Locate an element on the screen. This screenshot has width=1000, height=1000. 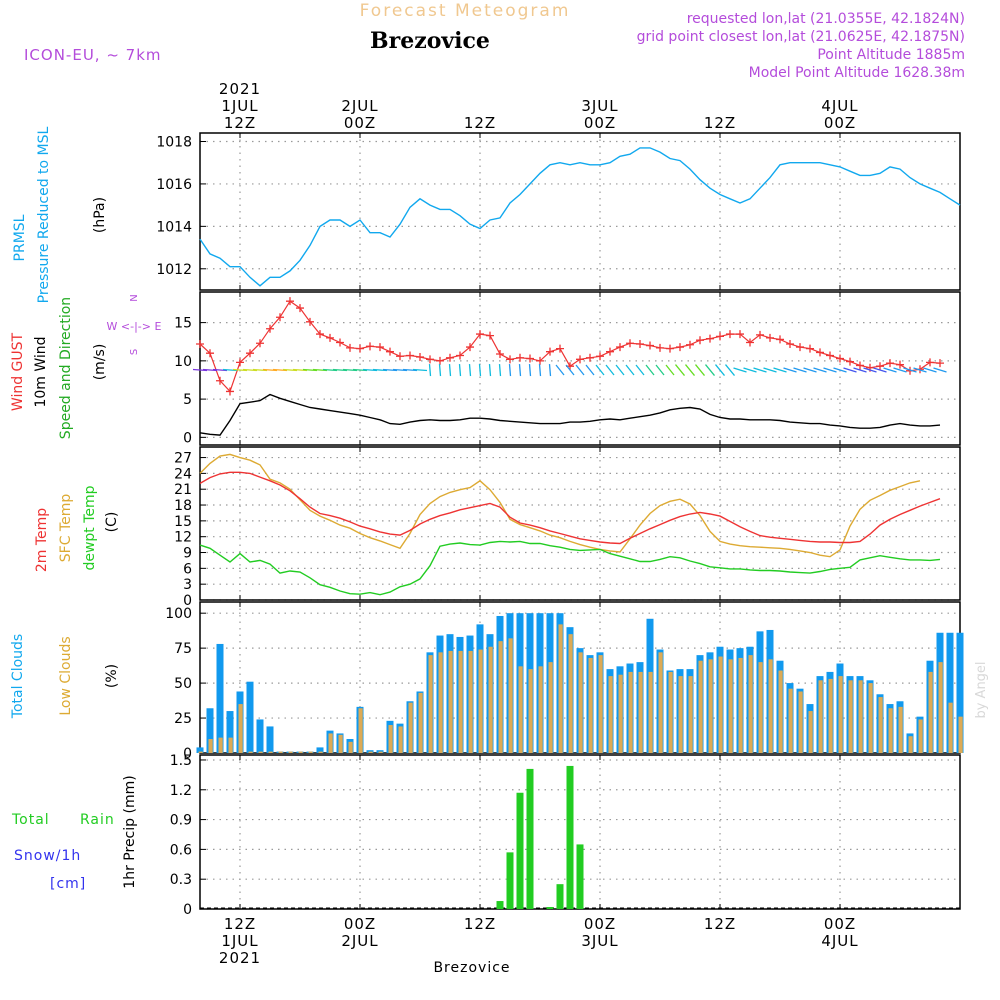
panel-frame is located at coordinates (580, 211).